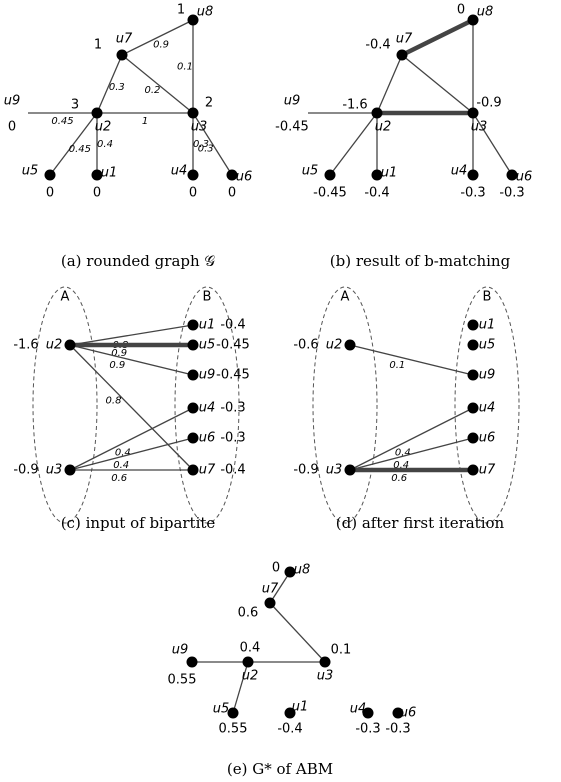 The width and height of the screenshot is (561, 782). What do you see at coordinates (65, 405) in the screenshot?
I see `partition` at bounding box center [65, 405].